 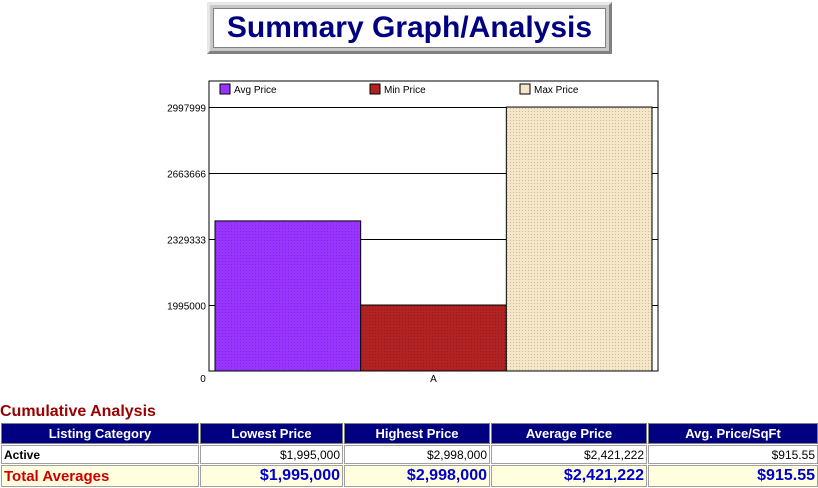 What do you see at coordinates (186, 241) in the screenshot?
I see `y-tick-label: 2329333` at bounding box center [186, 241].